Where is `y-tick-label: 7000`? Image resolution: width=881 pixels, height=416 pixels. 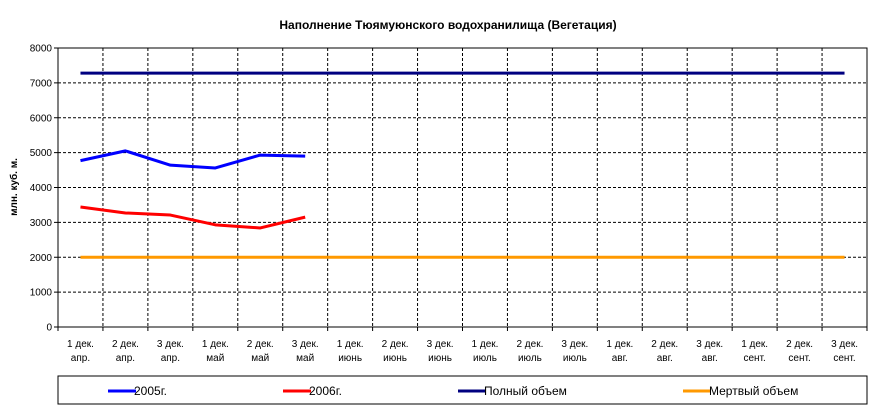 y-tick-label: 7000 is located at coordinates (41, 83).